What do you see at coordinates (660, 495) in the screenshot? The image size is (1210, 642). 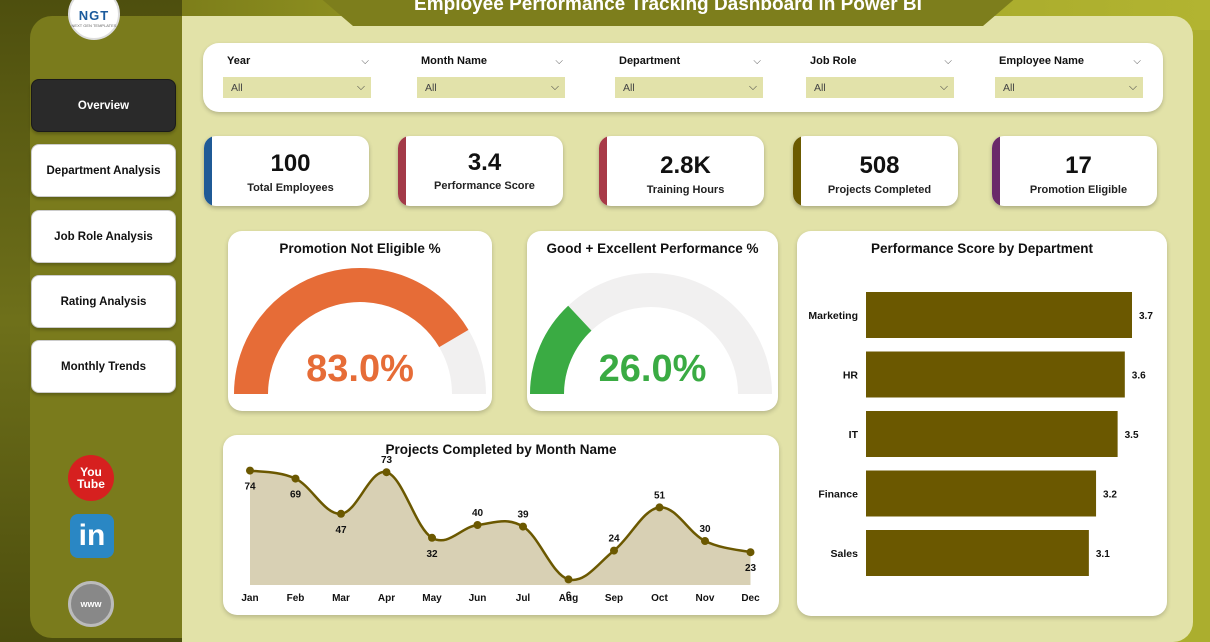 I see `data-label: 51` at bounding box center [660, 495].